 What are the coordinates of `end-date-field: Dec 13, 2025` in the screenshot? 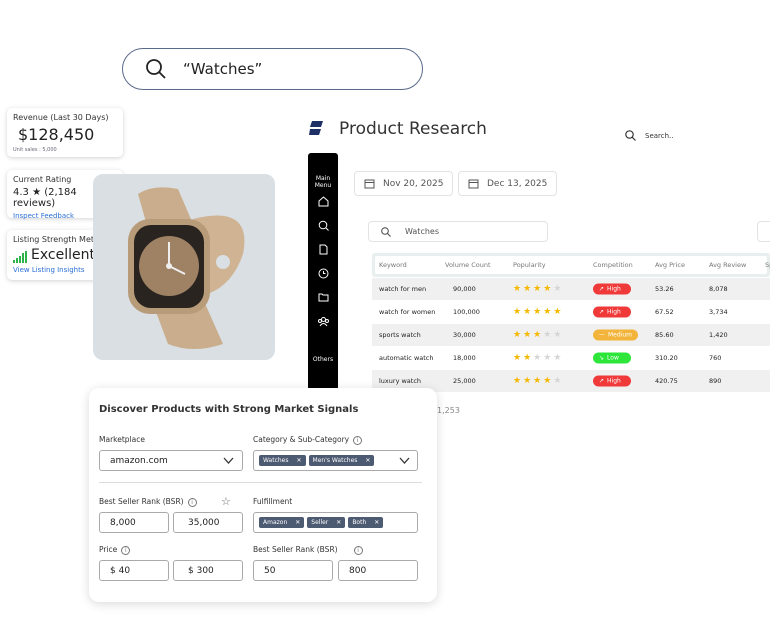 It's located at (507, 183).